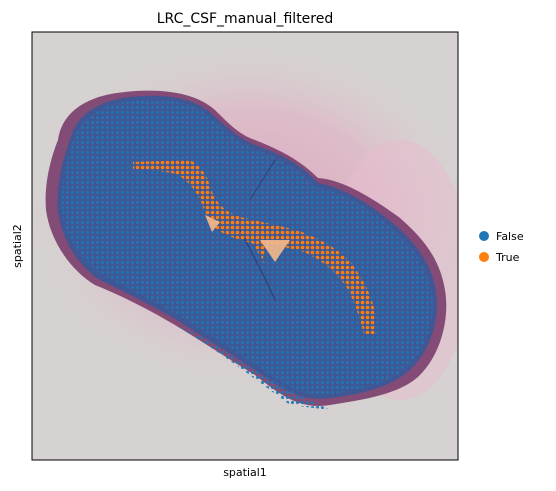 The image size is (556, 491). Describe the element at coordinates (501, 247) in the screenshot. I see `legend: False True` at that location.